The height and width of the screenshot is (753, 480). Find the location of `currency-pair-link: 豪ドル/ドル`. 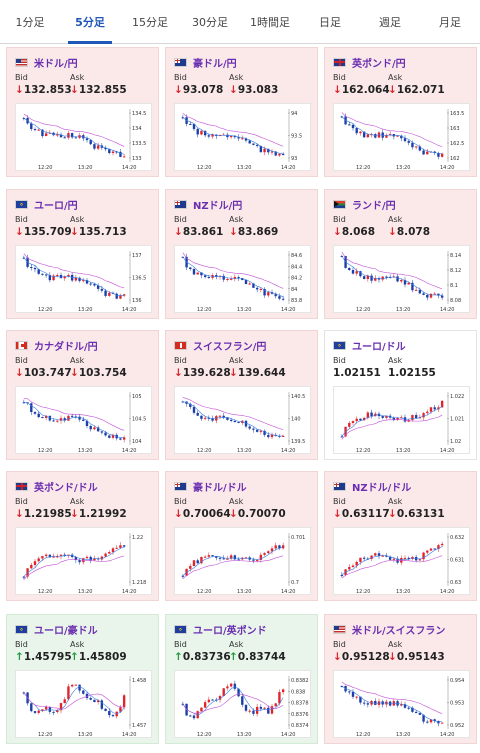

currency-pair-link: 豪ドル/ドル is located at coordinates (210, 486).